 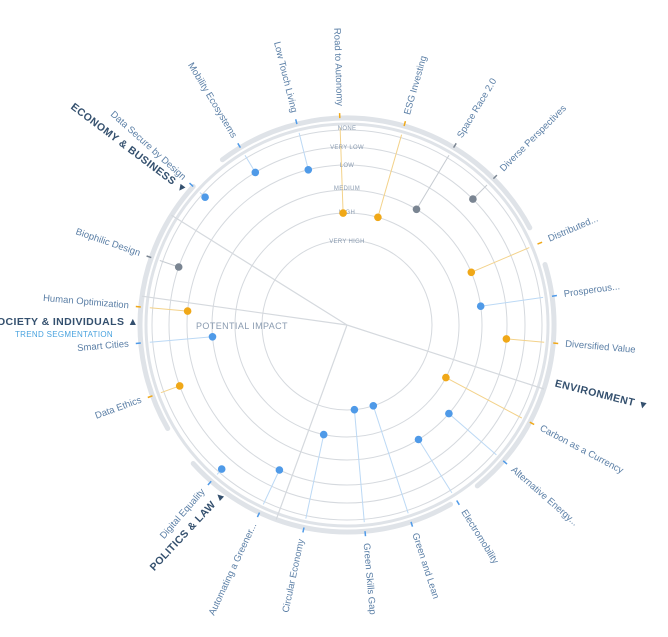 I want to click on trend-label: Diversified Value, so click(x=600, y=347).